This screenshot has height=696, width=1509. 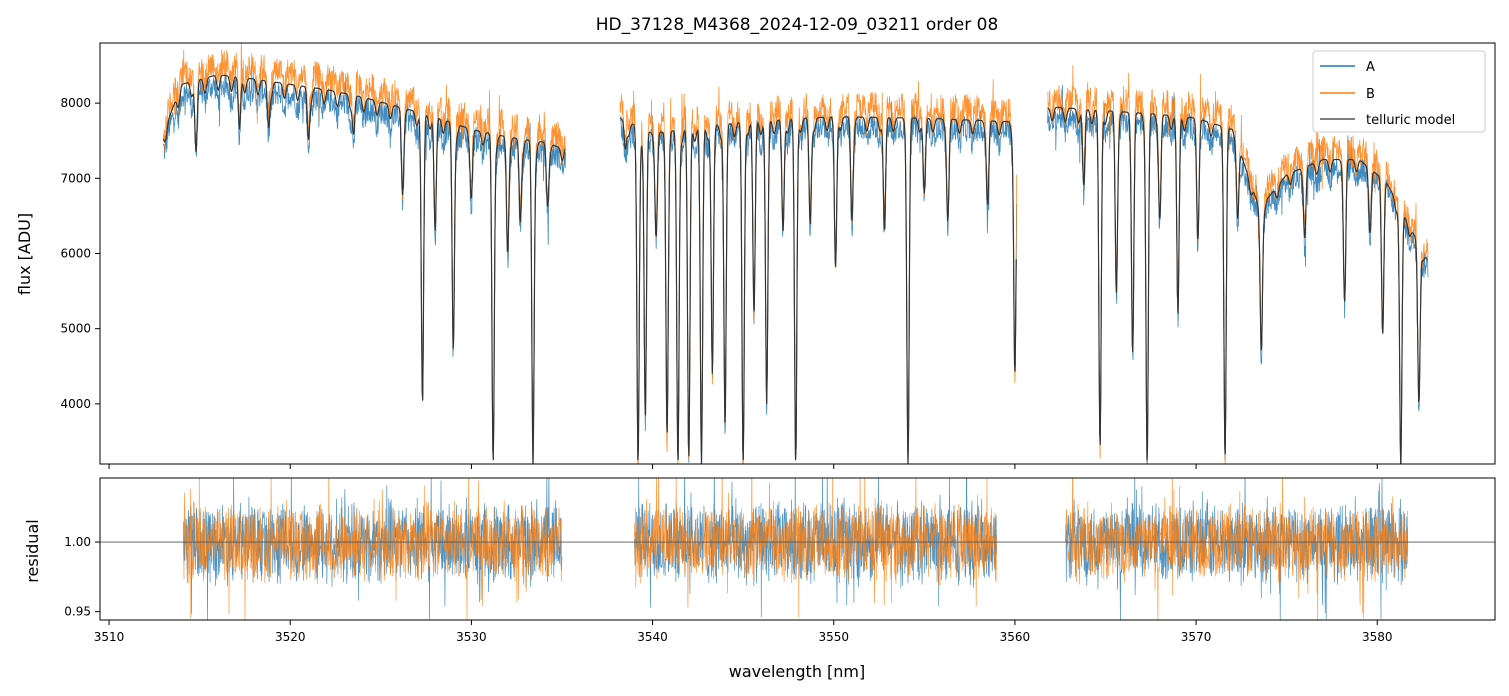 I want to click on top-y-tick-label: 6000, so click(x=75, y=254).